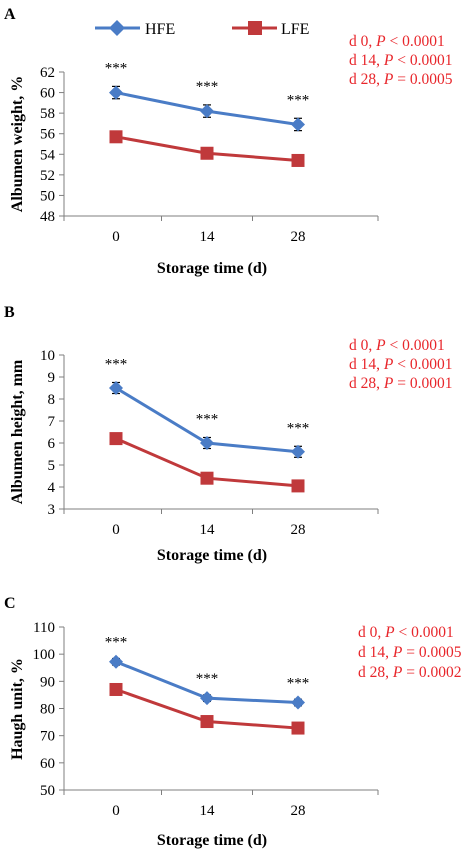  What do you see at coordinates (47, 737) in the screenshot?
I see `y-tick-label: 70` at bounding box center [47, 737].